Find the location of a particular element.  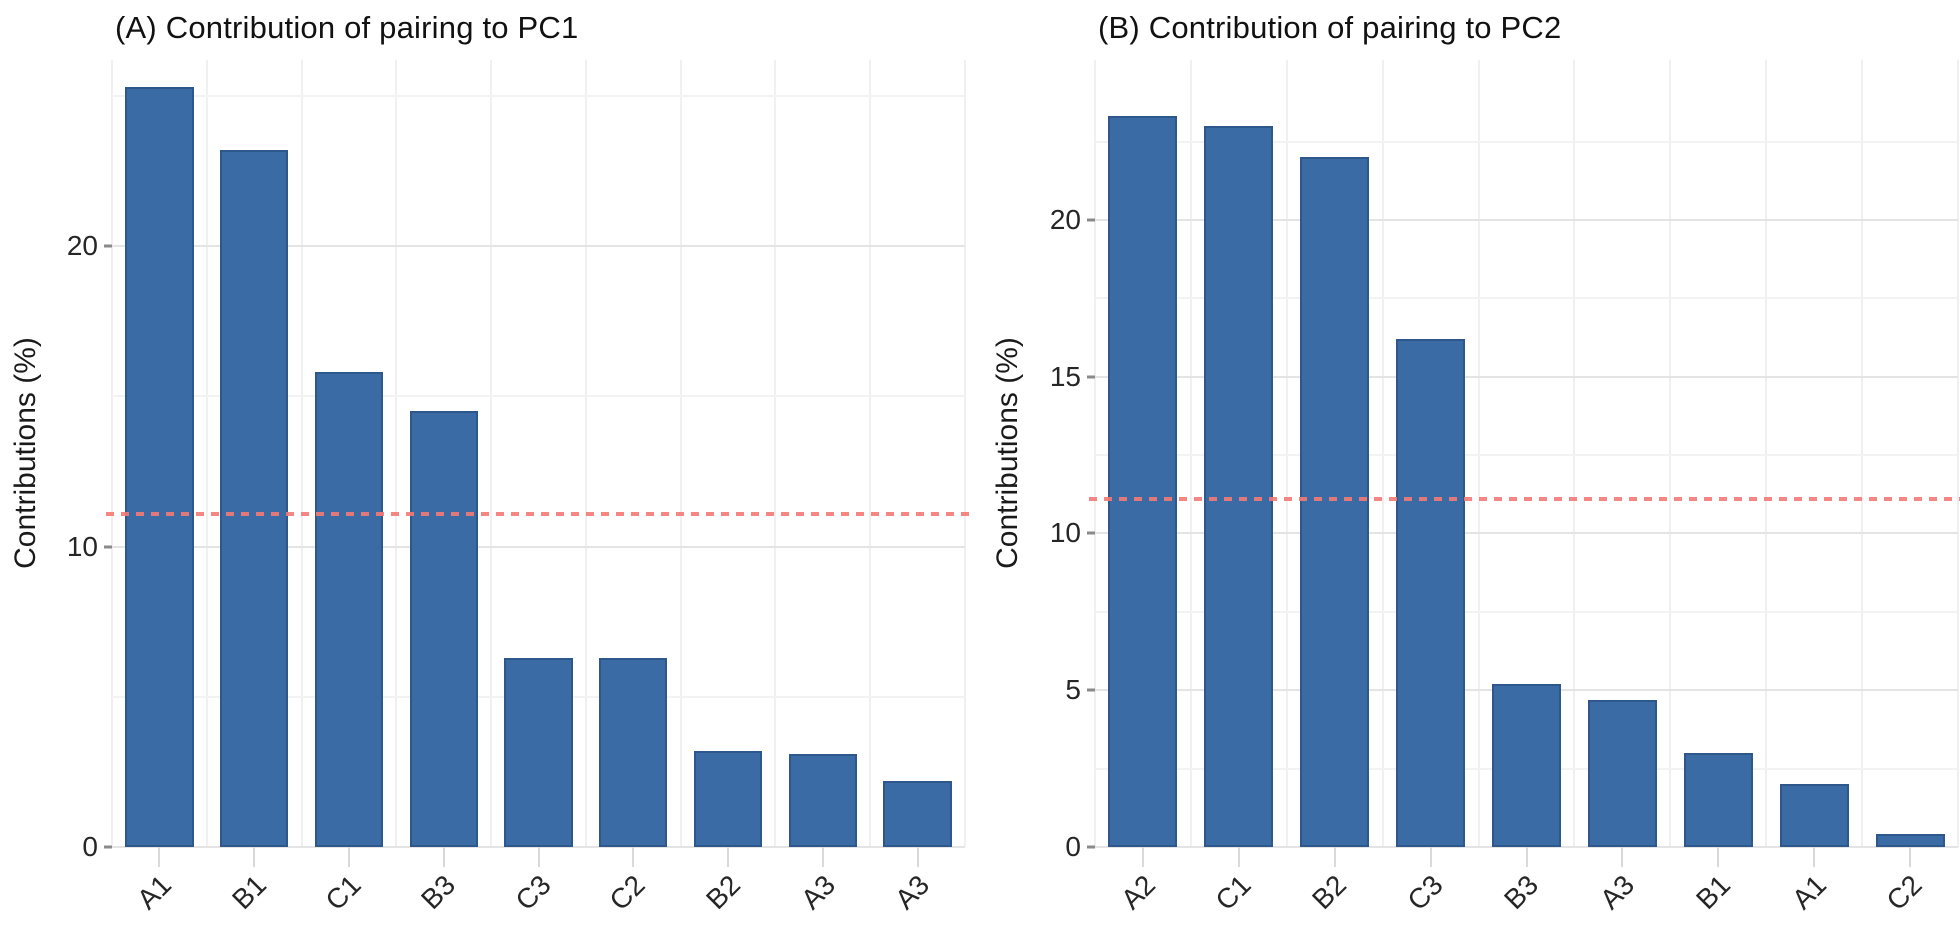

bar-C2 is located at coordinates (633, 752).